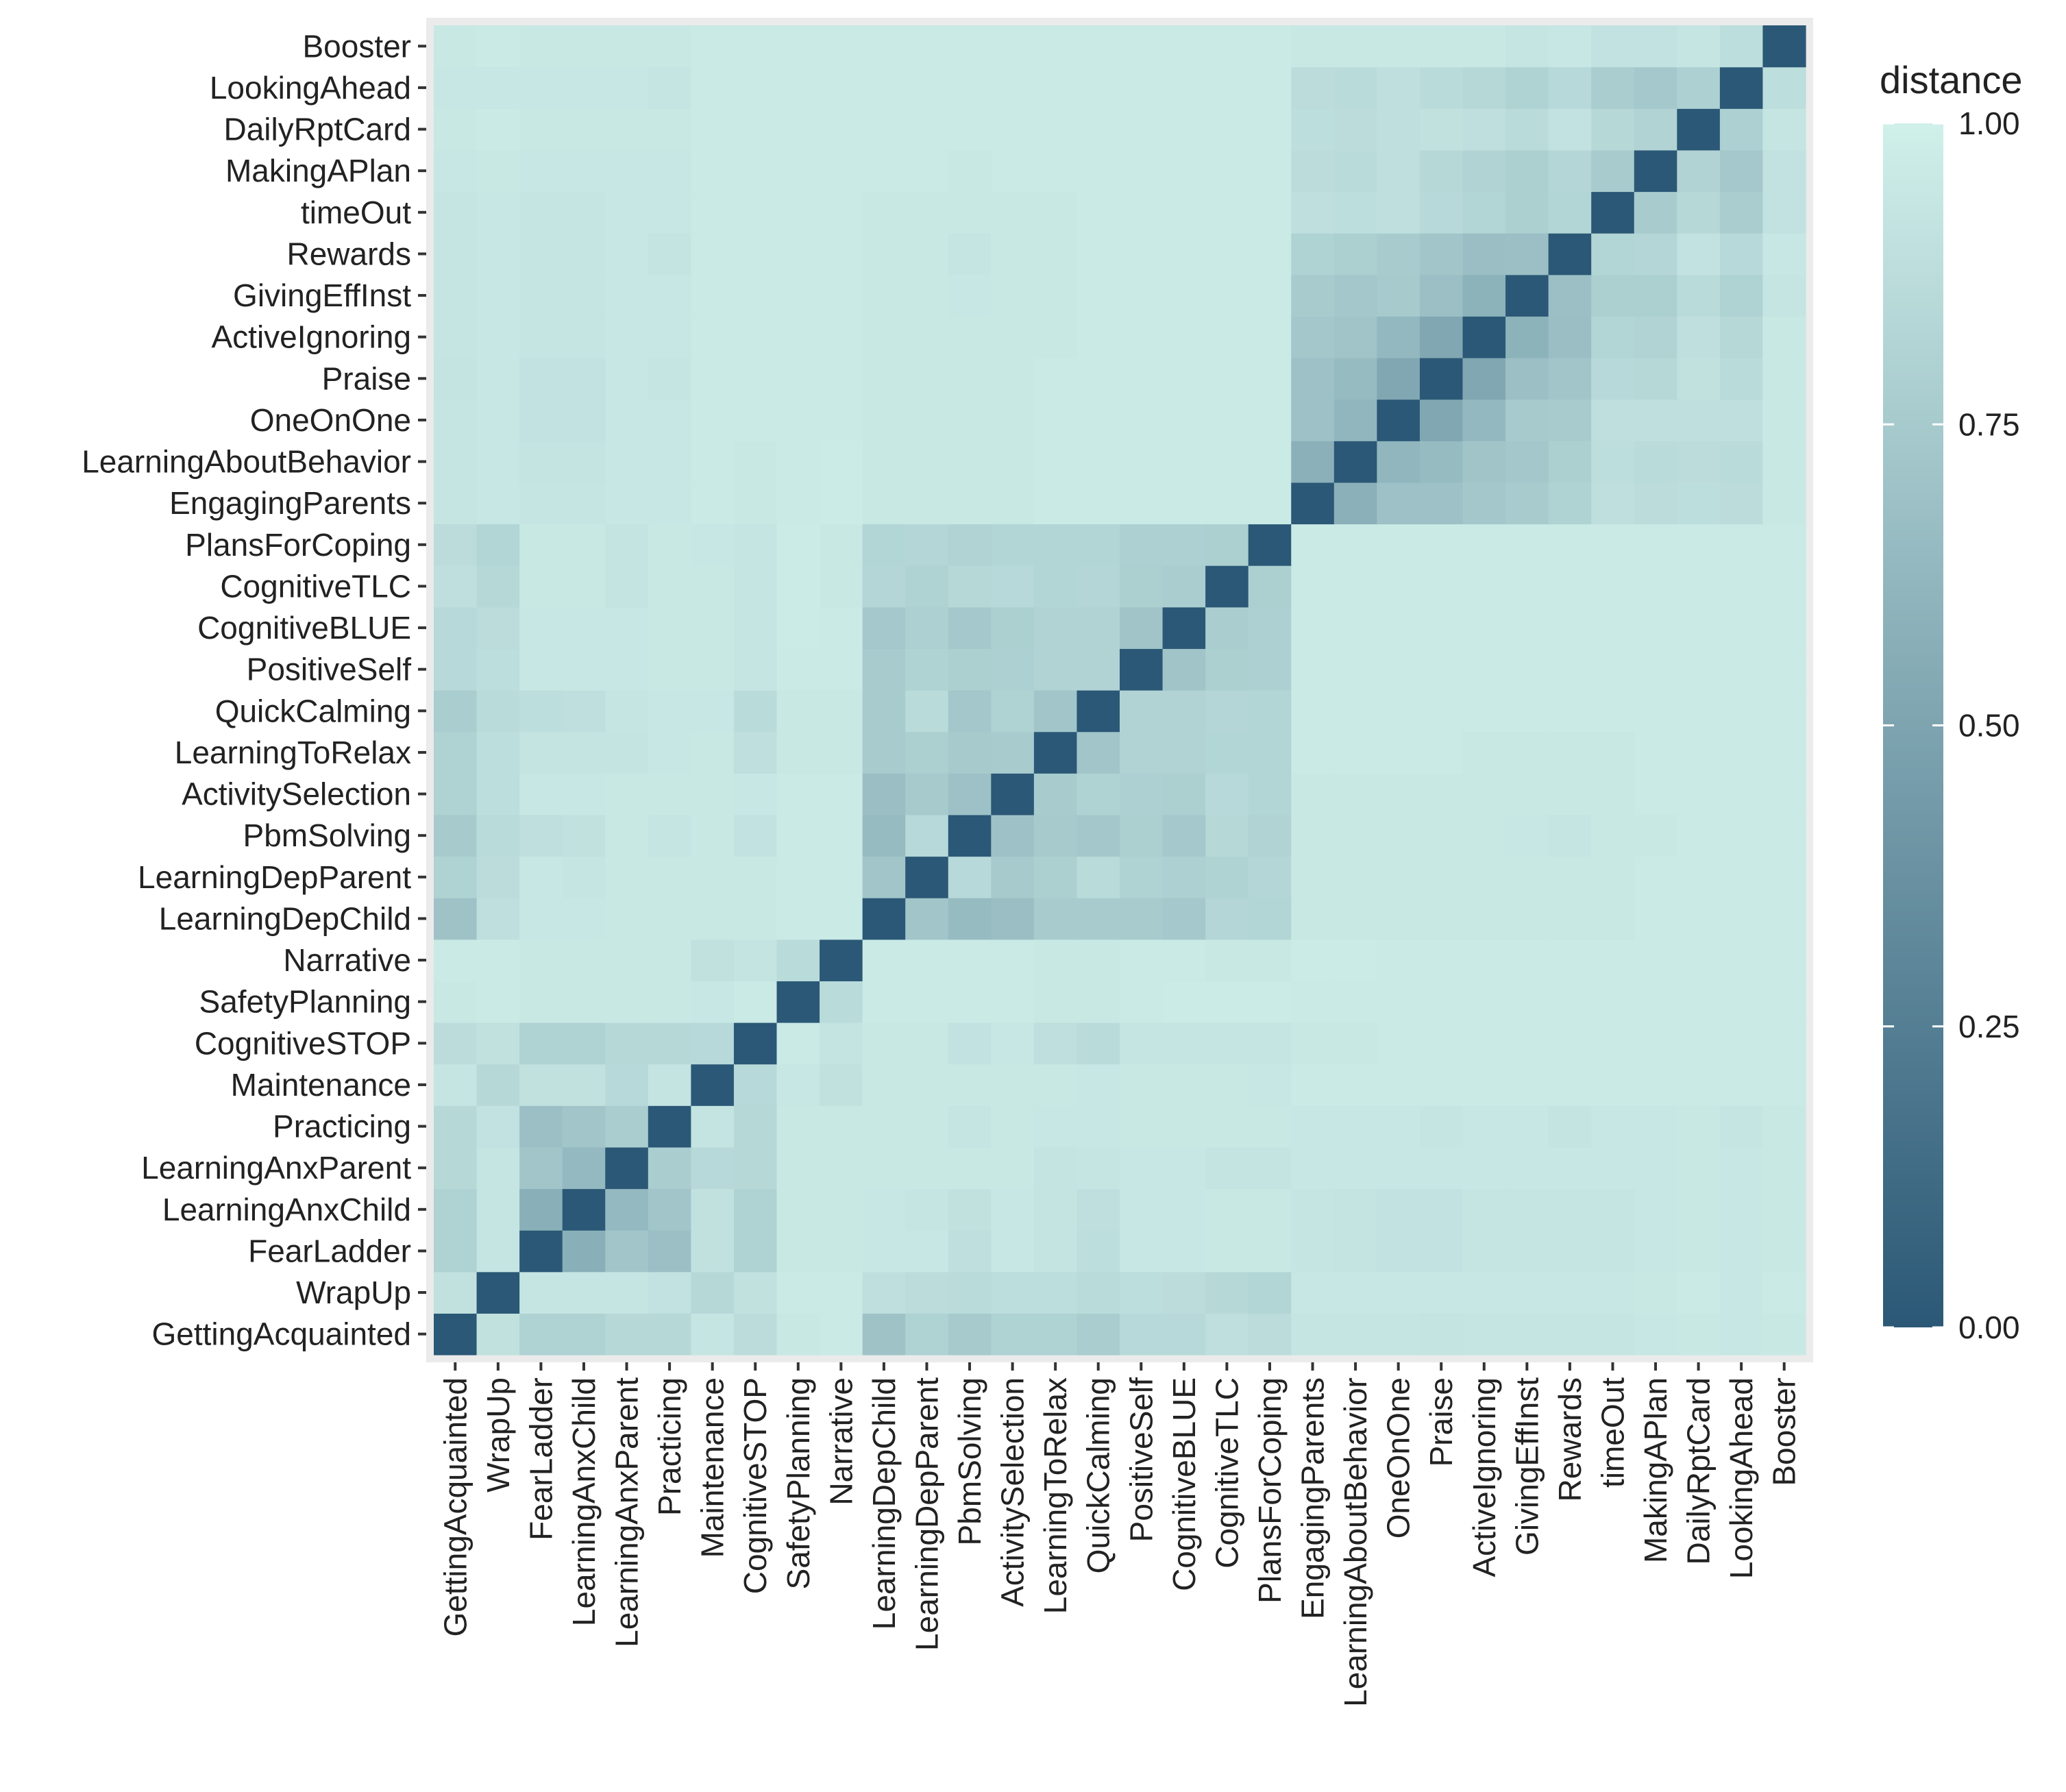 The width and height of the screenshot is (2066, 1792). I want to click on heatmap-cell-FearLadder-ActivitySelection, so click(541, 794).